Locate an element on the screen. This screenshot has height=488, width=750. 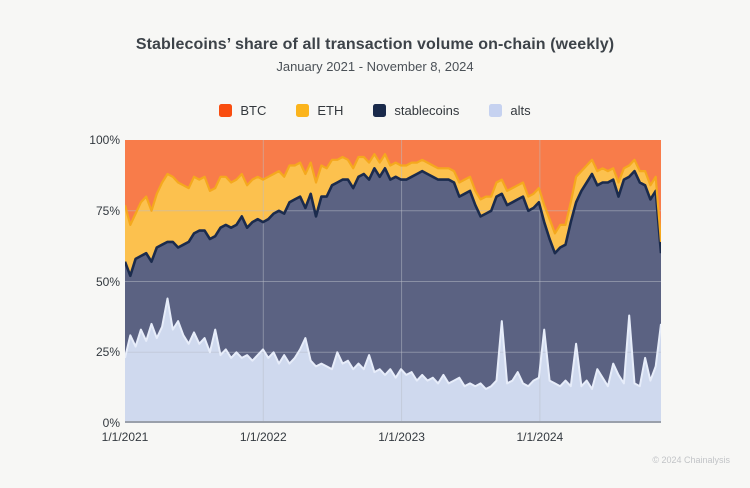
legend-item-eth: ETH is located at coordinates (319, 110).